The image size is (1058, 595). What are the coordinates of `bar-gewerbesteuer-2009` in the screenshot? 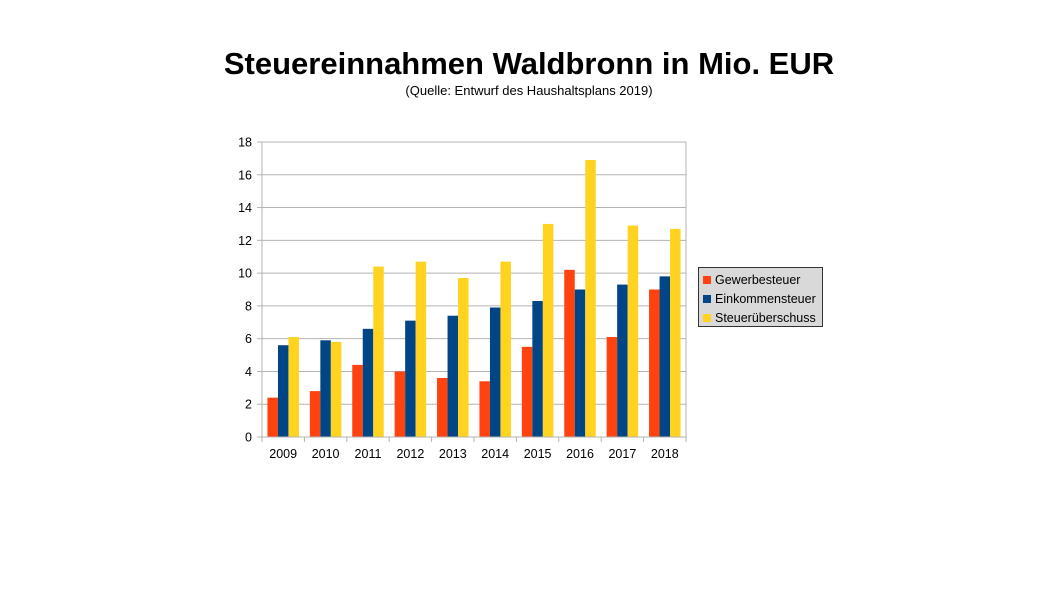 It's located at (272, 417).